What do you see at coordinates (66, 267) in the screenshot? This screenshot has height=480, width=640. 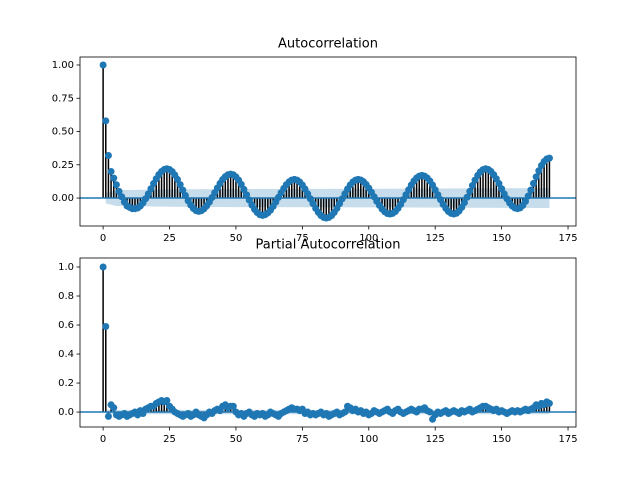 I see `y-tick-label: 1.0` at bounding box center [66, 267].